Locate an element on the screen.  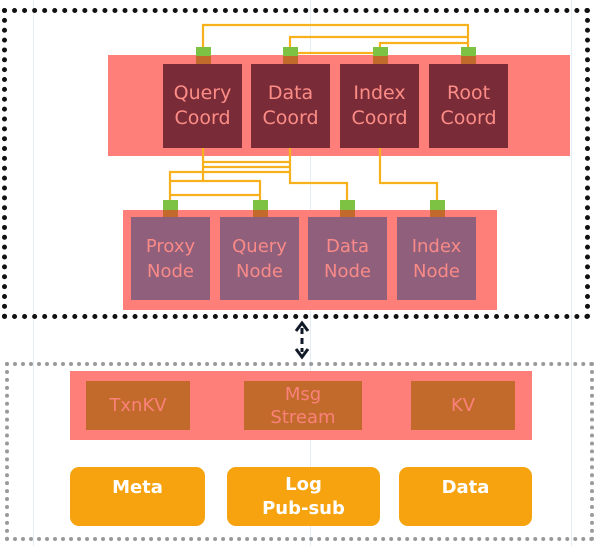
link-indexcoord-indexnode is located at coordinates (408, 174).